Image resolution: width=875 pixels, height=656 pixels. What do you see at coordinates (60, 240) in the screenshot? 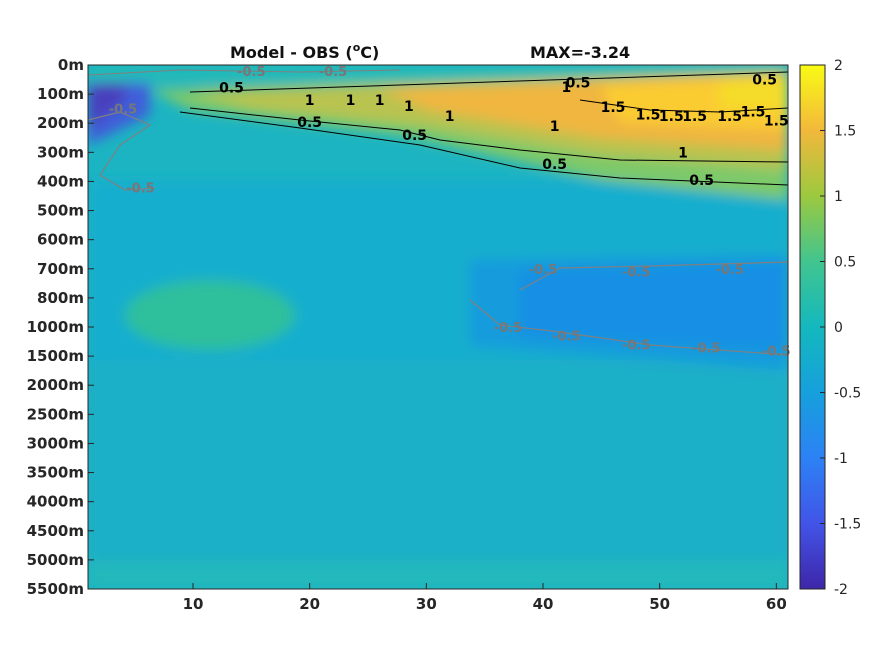
I see `y-tick-label: 600m` at bounding box center [60, 240].